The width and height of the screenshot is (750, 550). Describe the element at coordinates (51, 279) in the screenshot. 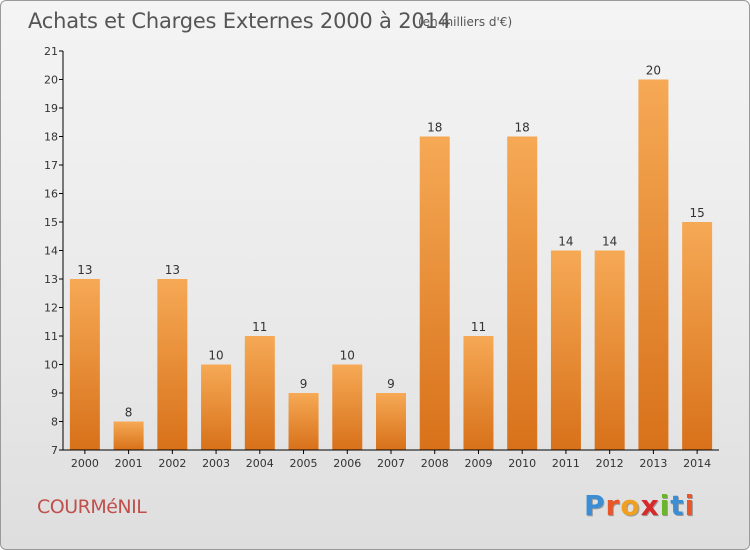

I see `y-tick-label: 13` at that location.